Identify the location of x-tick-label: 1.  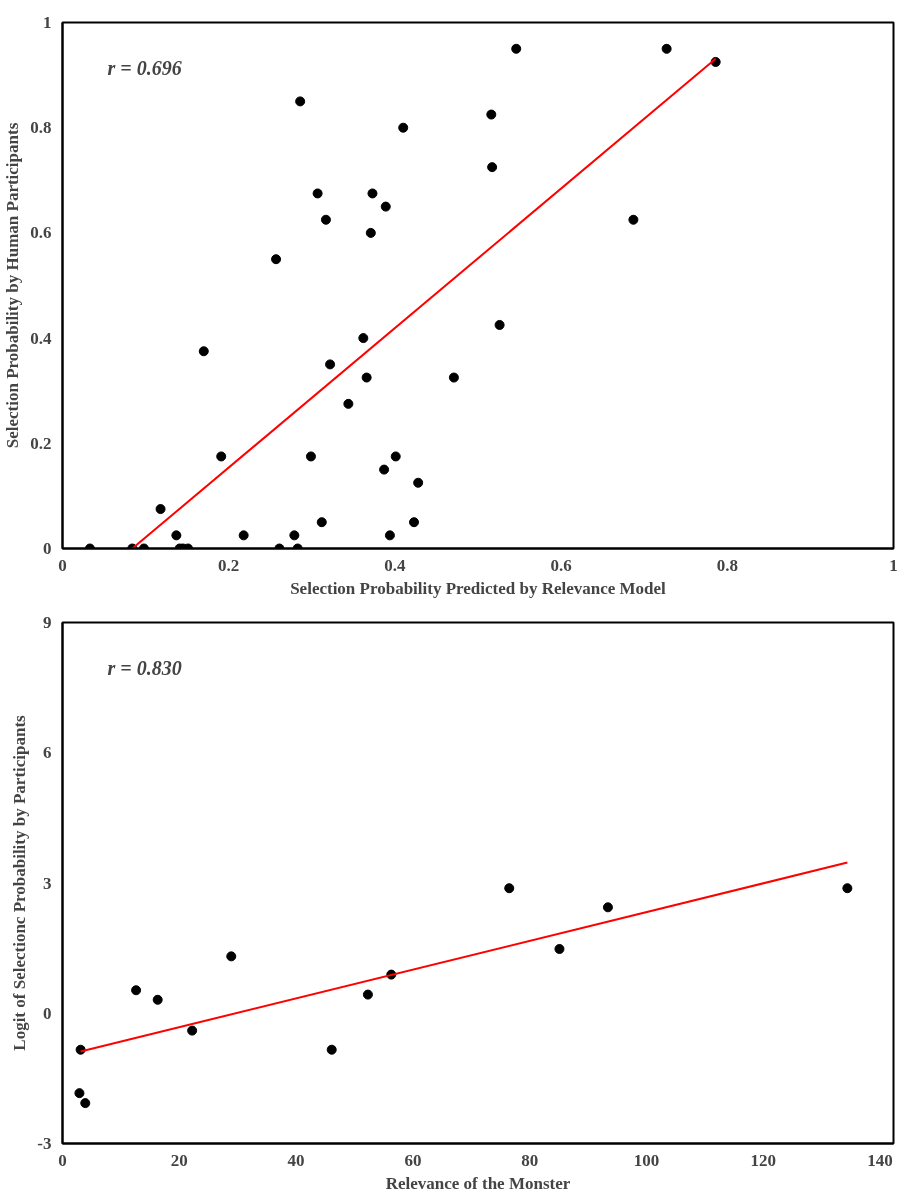
(893, 565).